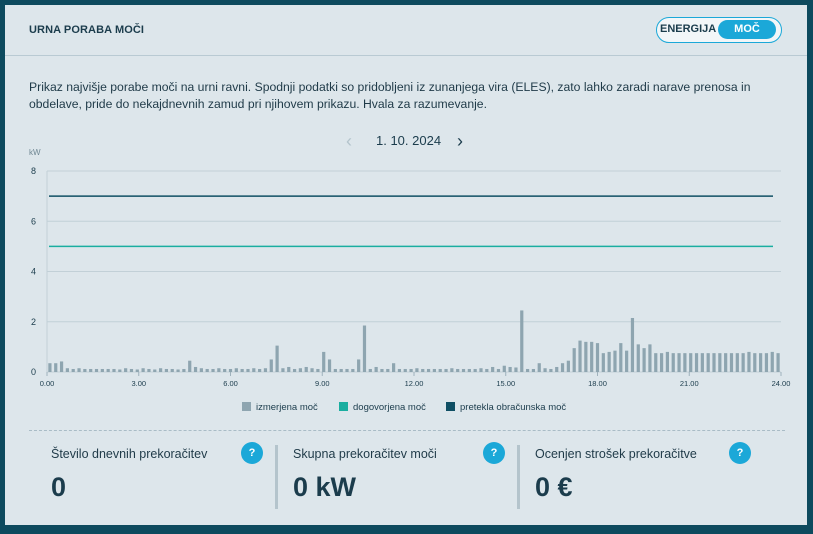 This screenshot has width=813, height=534. What do you see at coordinates (230, 383) in the screenshot?
I see `x-tick-label: 6.00` at bounding box center [230, 383].